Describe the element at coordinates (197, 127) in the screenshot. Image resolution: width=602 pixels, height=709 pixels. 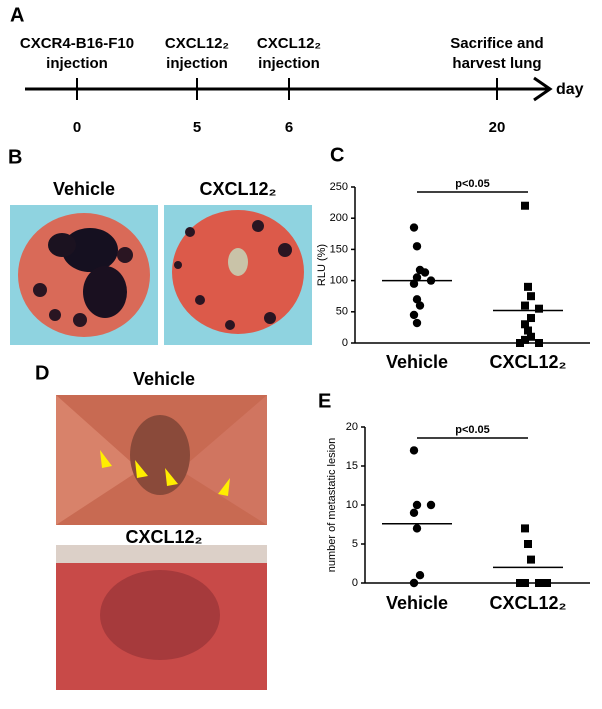
I see `event-day: 5` at that location.